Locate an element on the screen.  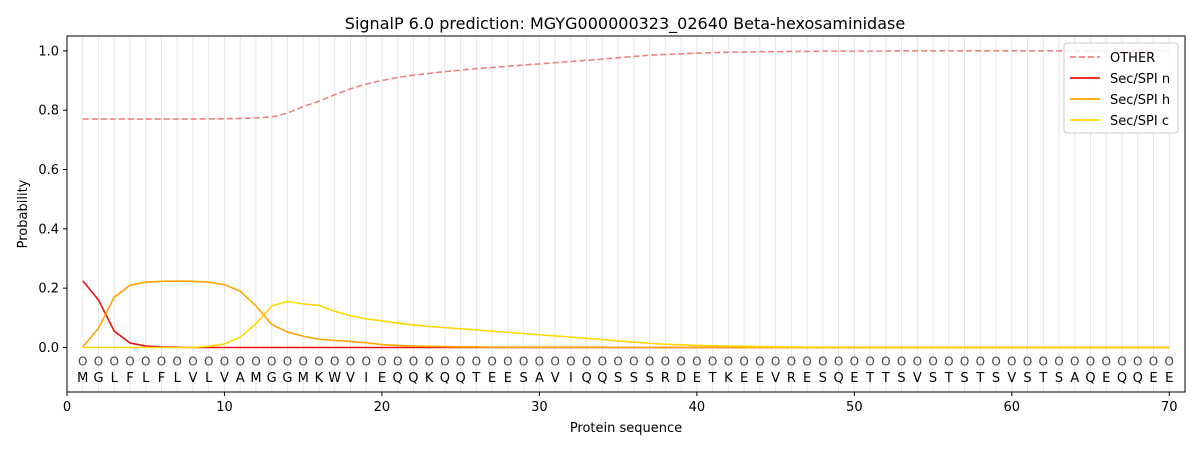
residue-letter-3: L is located at coordinates (115, 378).